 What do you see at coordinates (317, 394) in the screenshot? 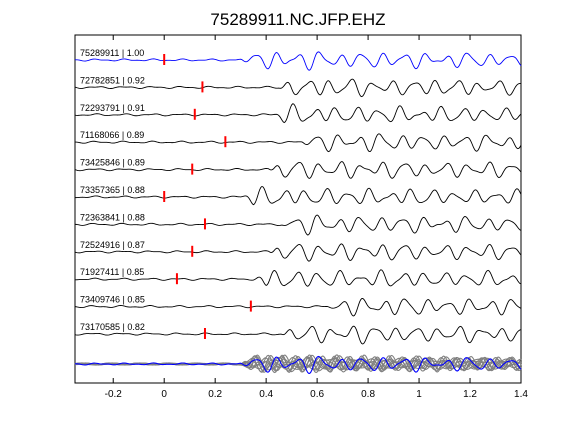
I see `x-tick-label: 0.6` at bounding box center [317, 394].